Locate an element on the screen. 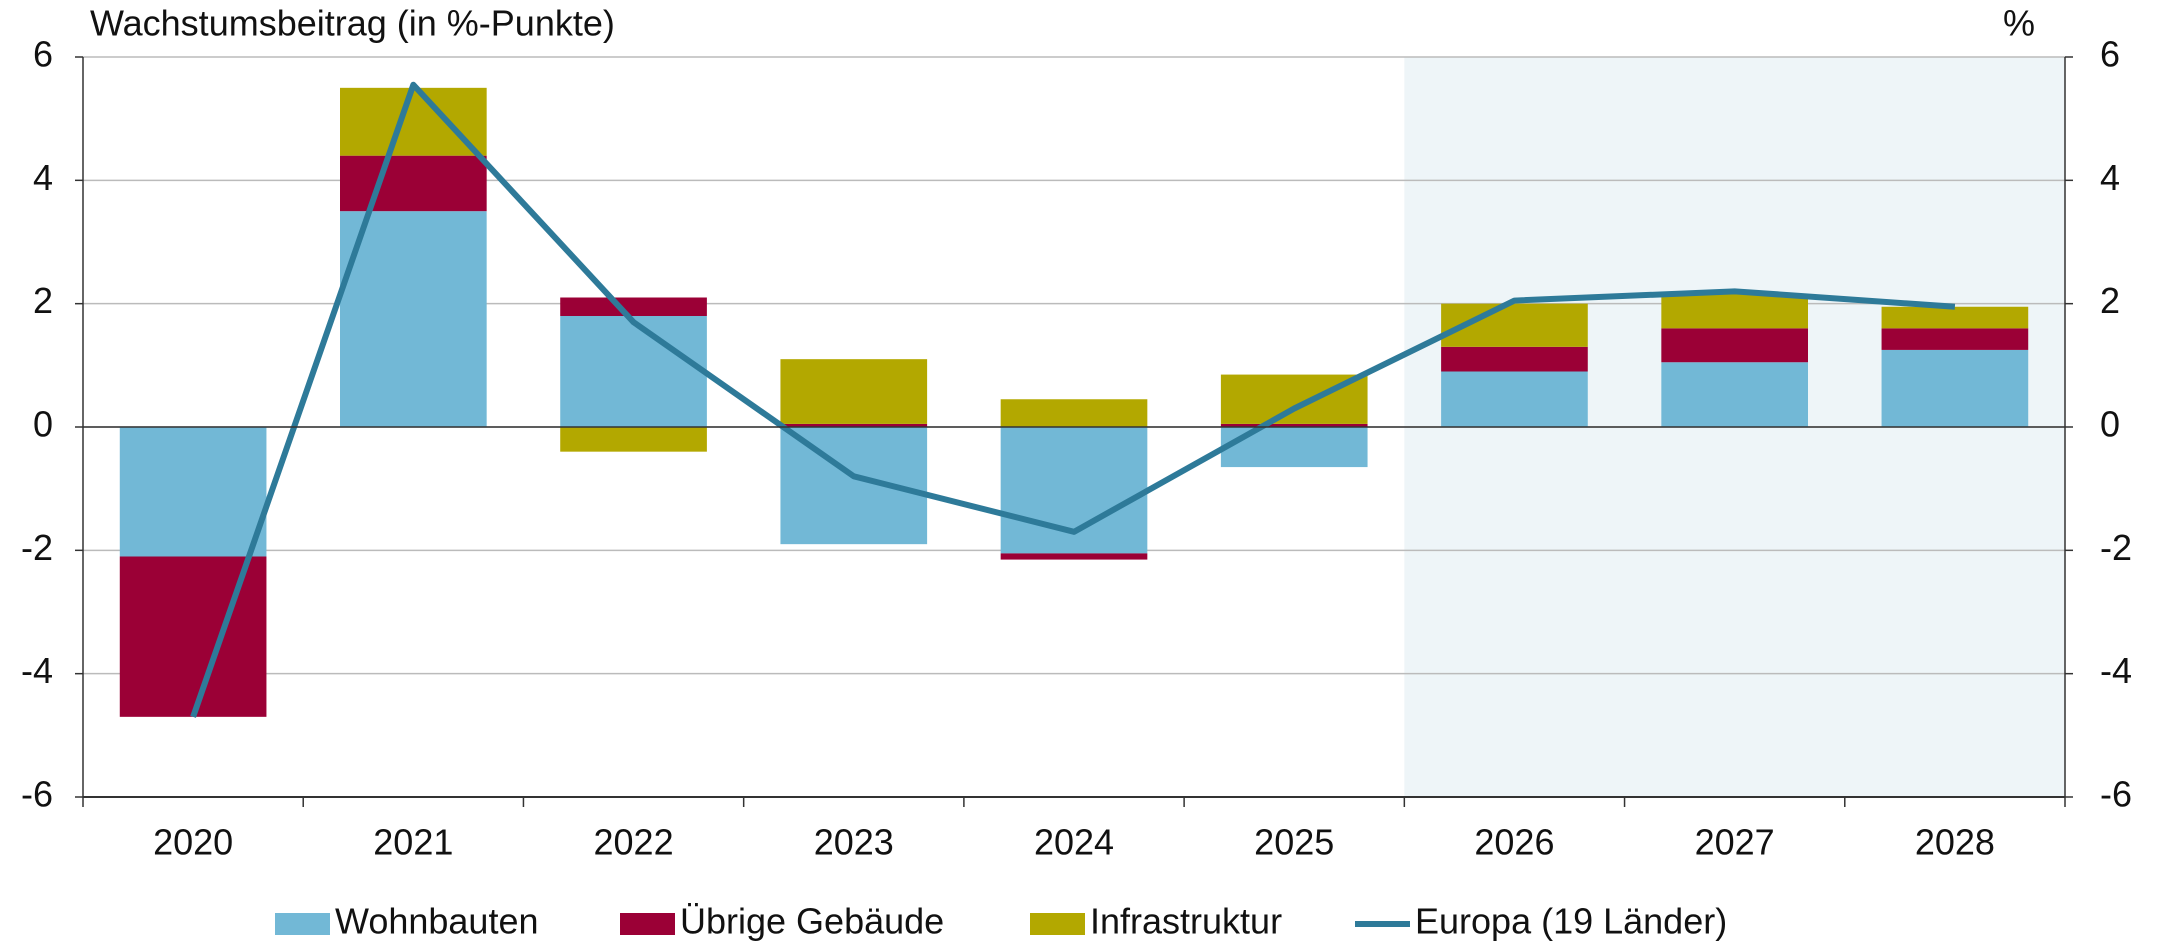  y2-tick-label: -4 is located at coordinates (2116, 670).